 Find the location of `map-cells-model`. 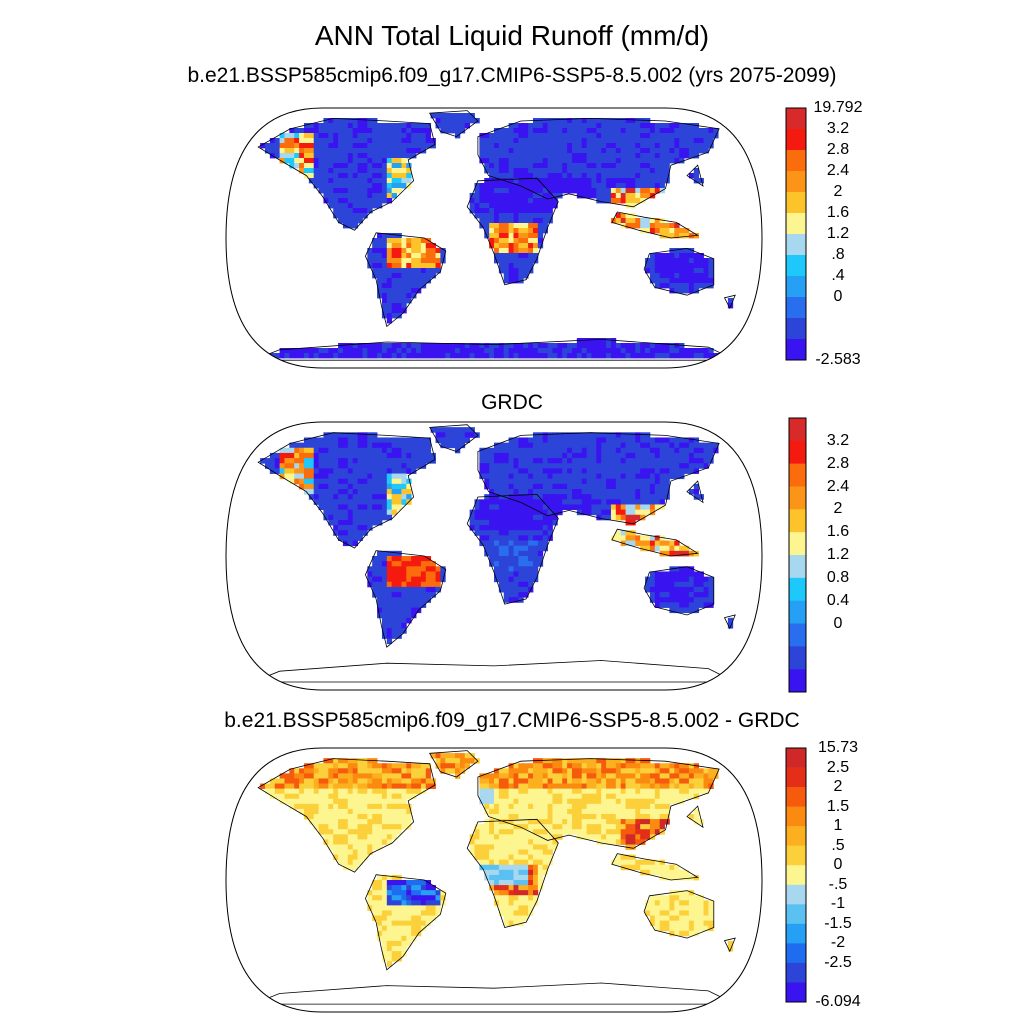

map-cells-model is located at coordinates (497, 236).